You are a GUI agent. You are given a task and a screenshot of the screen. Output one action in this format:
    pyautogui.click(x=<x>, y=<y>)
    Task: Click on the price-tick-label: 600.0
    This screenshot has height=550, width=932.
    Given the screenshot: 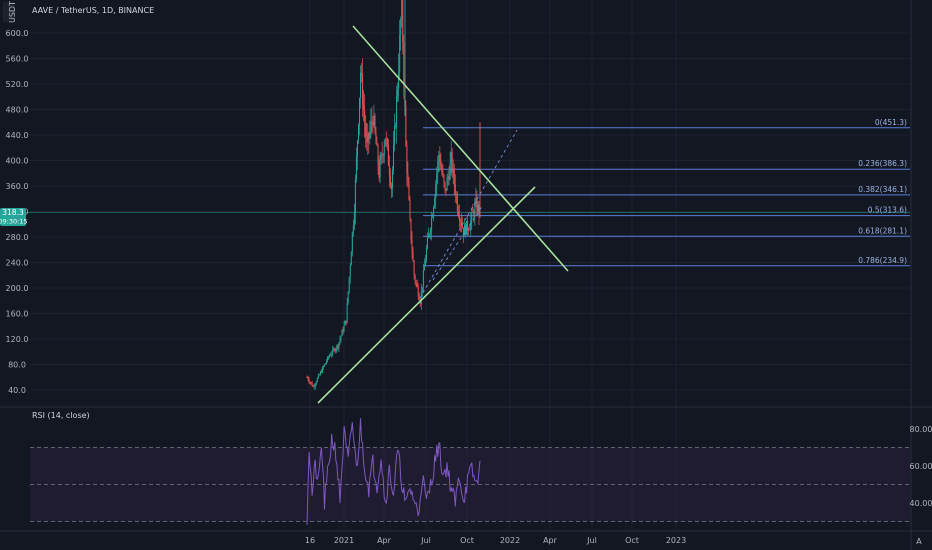 What is the action you would take?
    pyautogui.click(x=17, y=33)
    